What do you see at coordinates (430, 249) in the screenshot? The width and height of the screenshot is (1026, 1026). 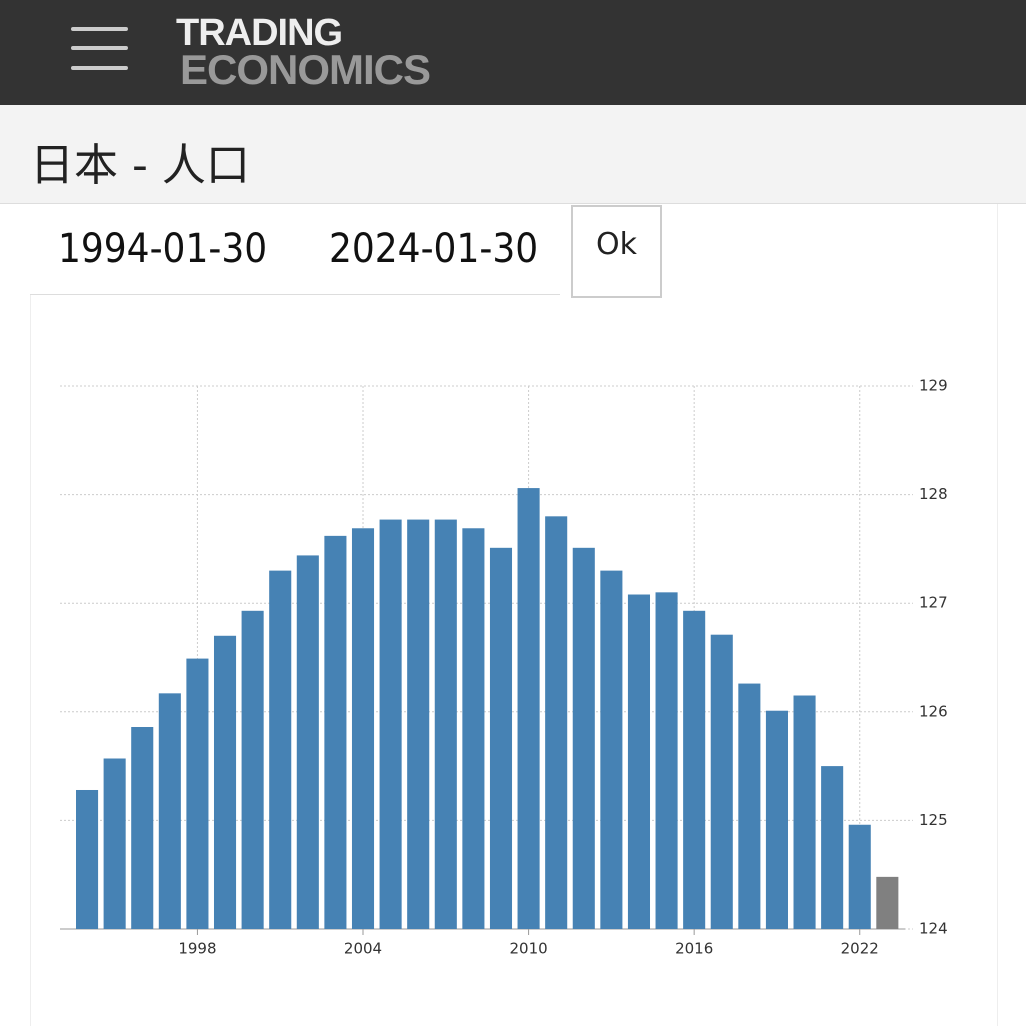 I see `end-date: 2024-01-30` at bounding box center [430, 249].